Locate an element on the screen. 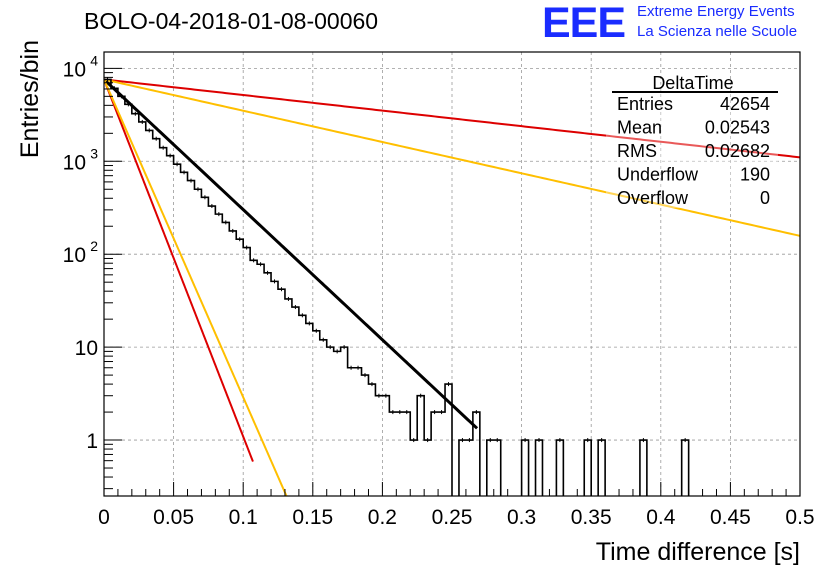 This screenshot has height=572, width=836. y-tick-exponent: 2 is located at coordinates (94, 246).